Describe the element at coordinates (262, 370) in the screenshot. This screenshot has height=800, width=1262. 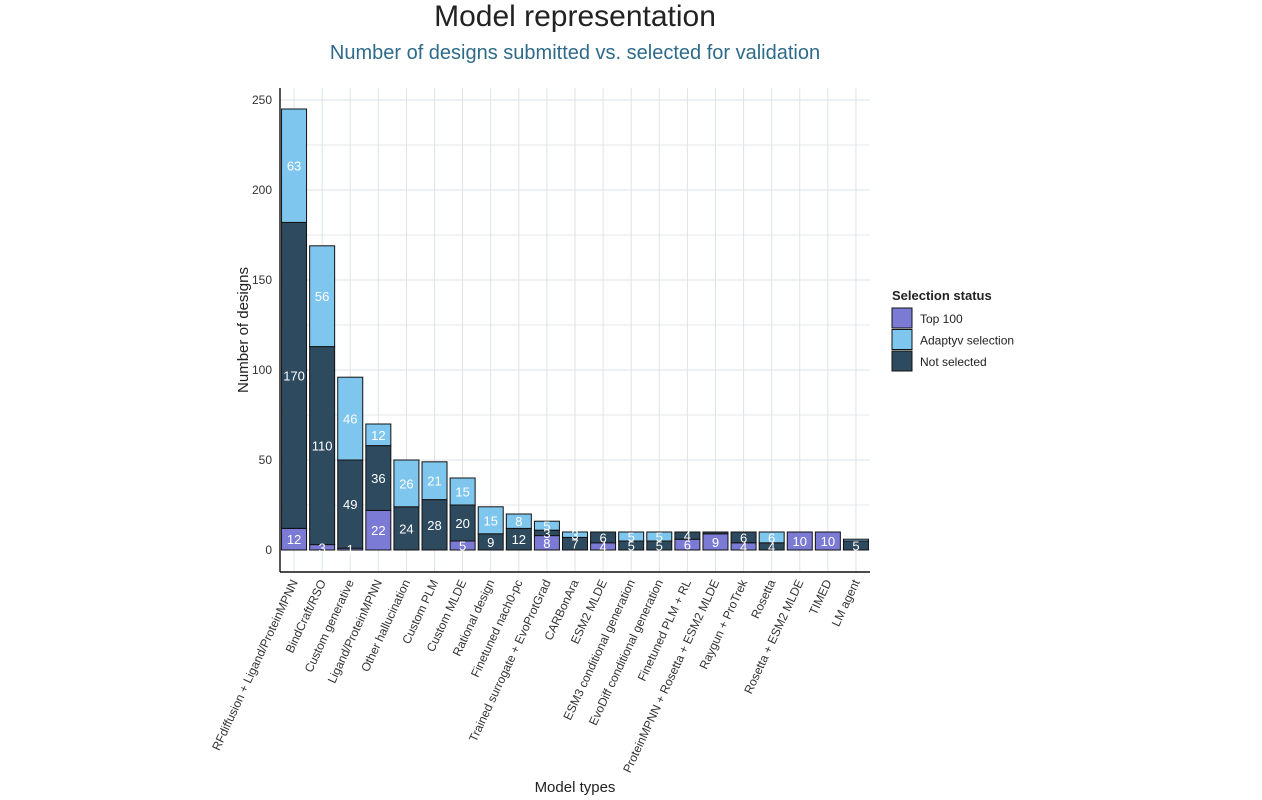
I see `y-tick-label: 100` at that location.